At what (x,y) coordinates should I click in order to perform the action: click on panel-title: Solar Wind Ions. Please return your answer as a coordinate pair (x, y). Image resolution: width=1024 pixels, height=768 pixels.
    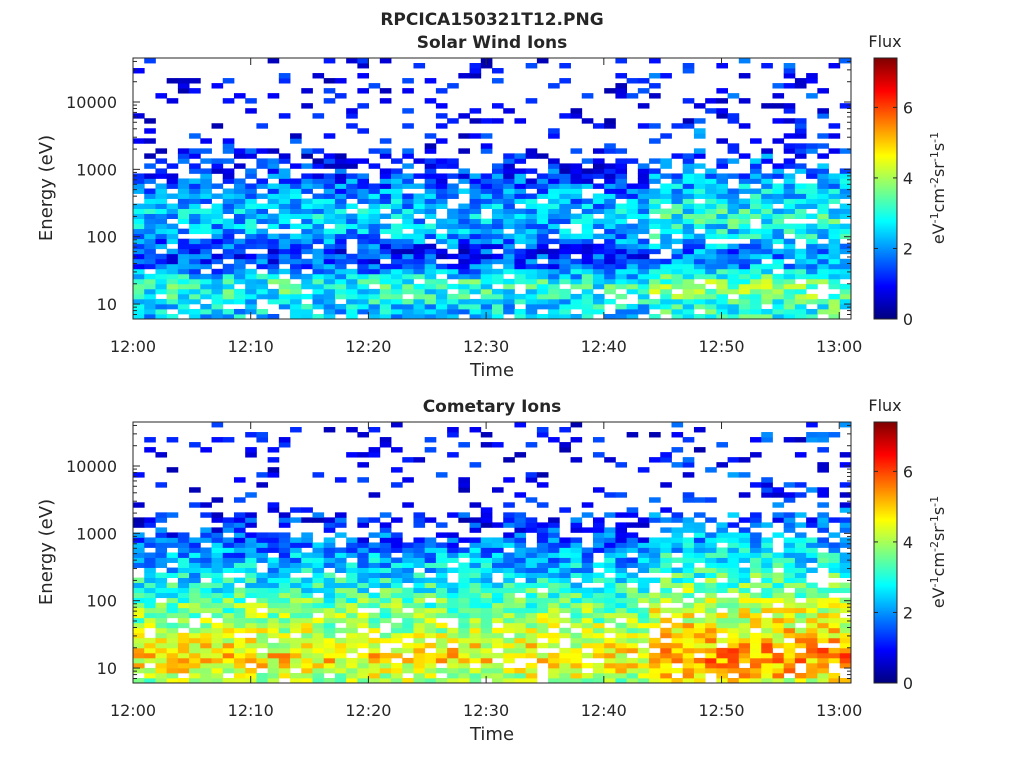
    Looking at the image, I should click on (492, 43).